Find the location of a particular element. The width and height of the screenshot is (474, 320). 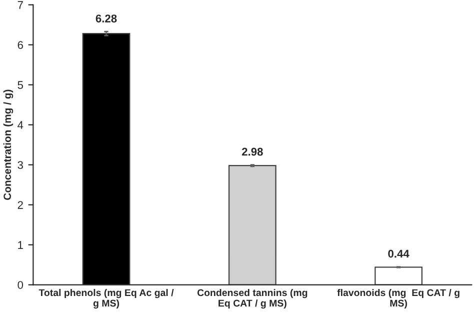

x-tick-label: Condensed tannins (mg Eq CAT / g MS) is located at coordinates (252, 298).